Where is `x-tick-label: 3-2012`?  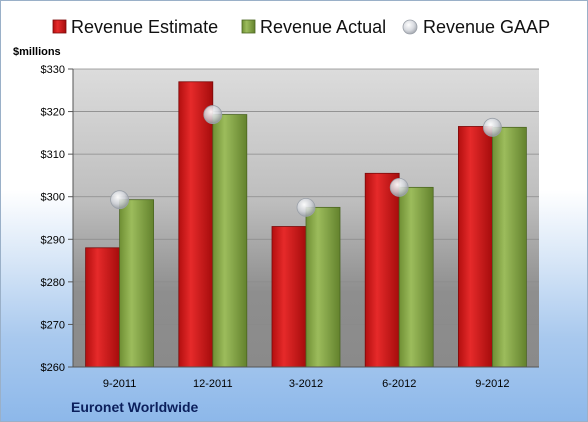
x-tick-label: 3-2012 is located at coordinates (306, 384).